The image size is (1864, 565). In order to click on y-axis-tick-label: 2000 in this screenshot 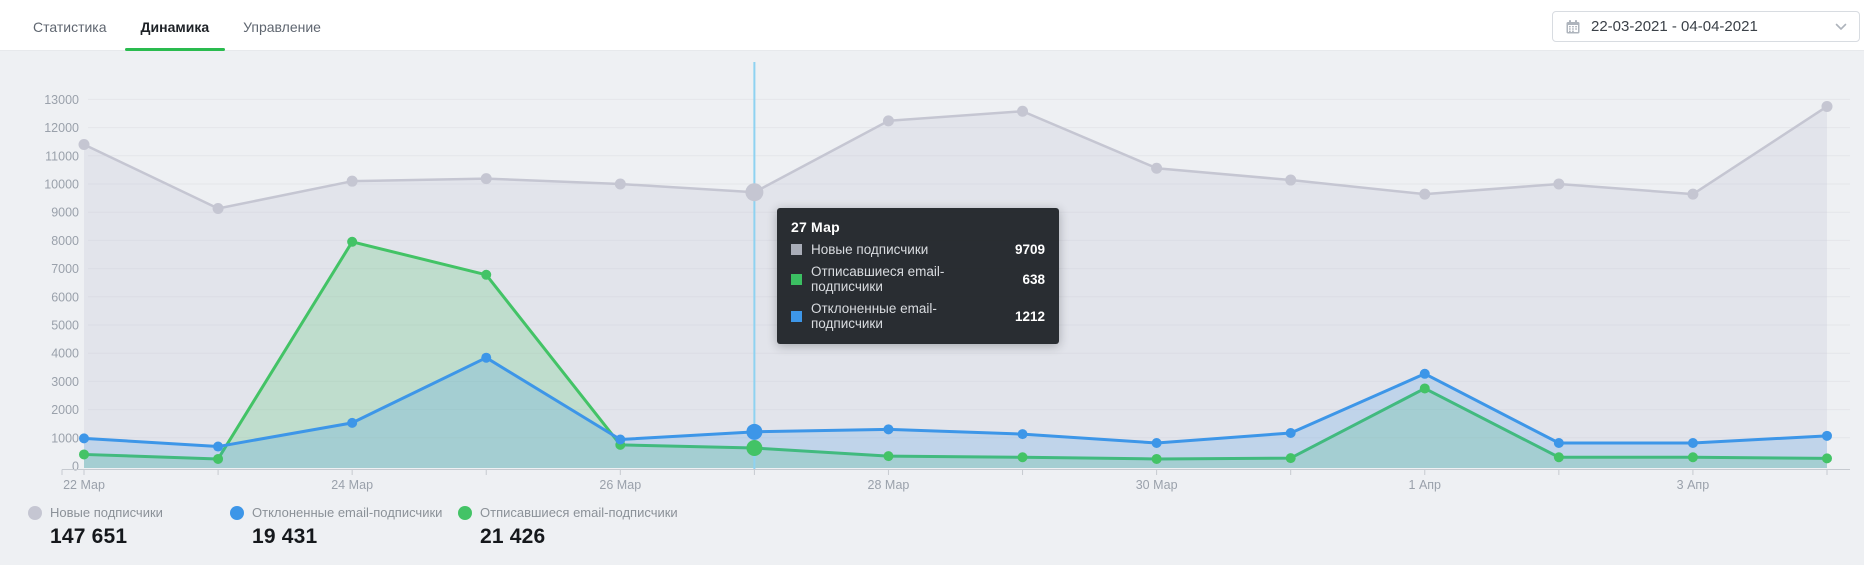, I will do `click(65, 410)`.